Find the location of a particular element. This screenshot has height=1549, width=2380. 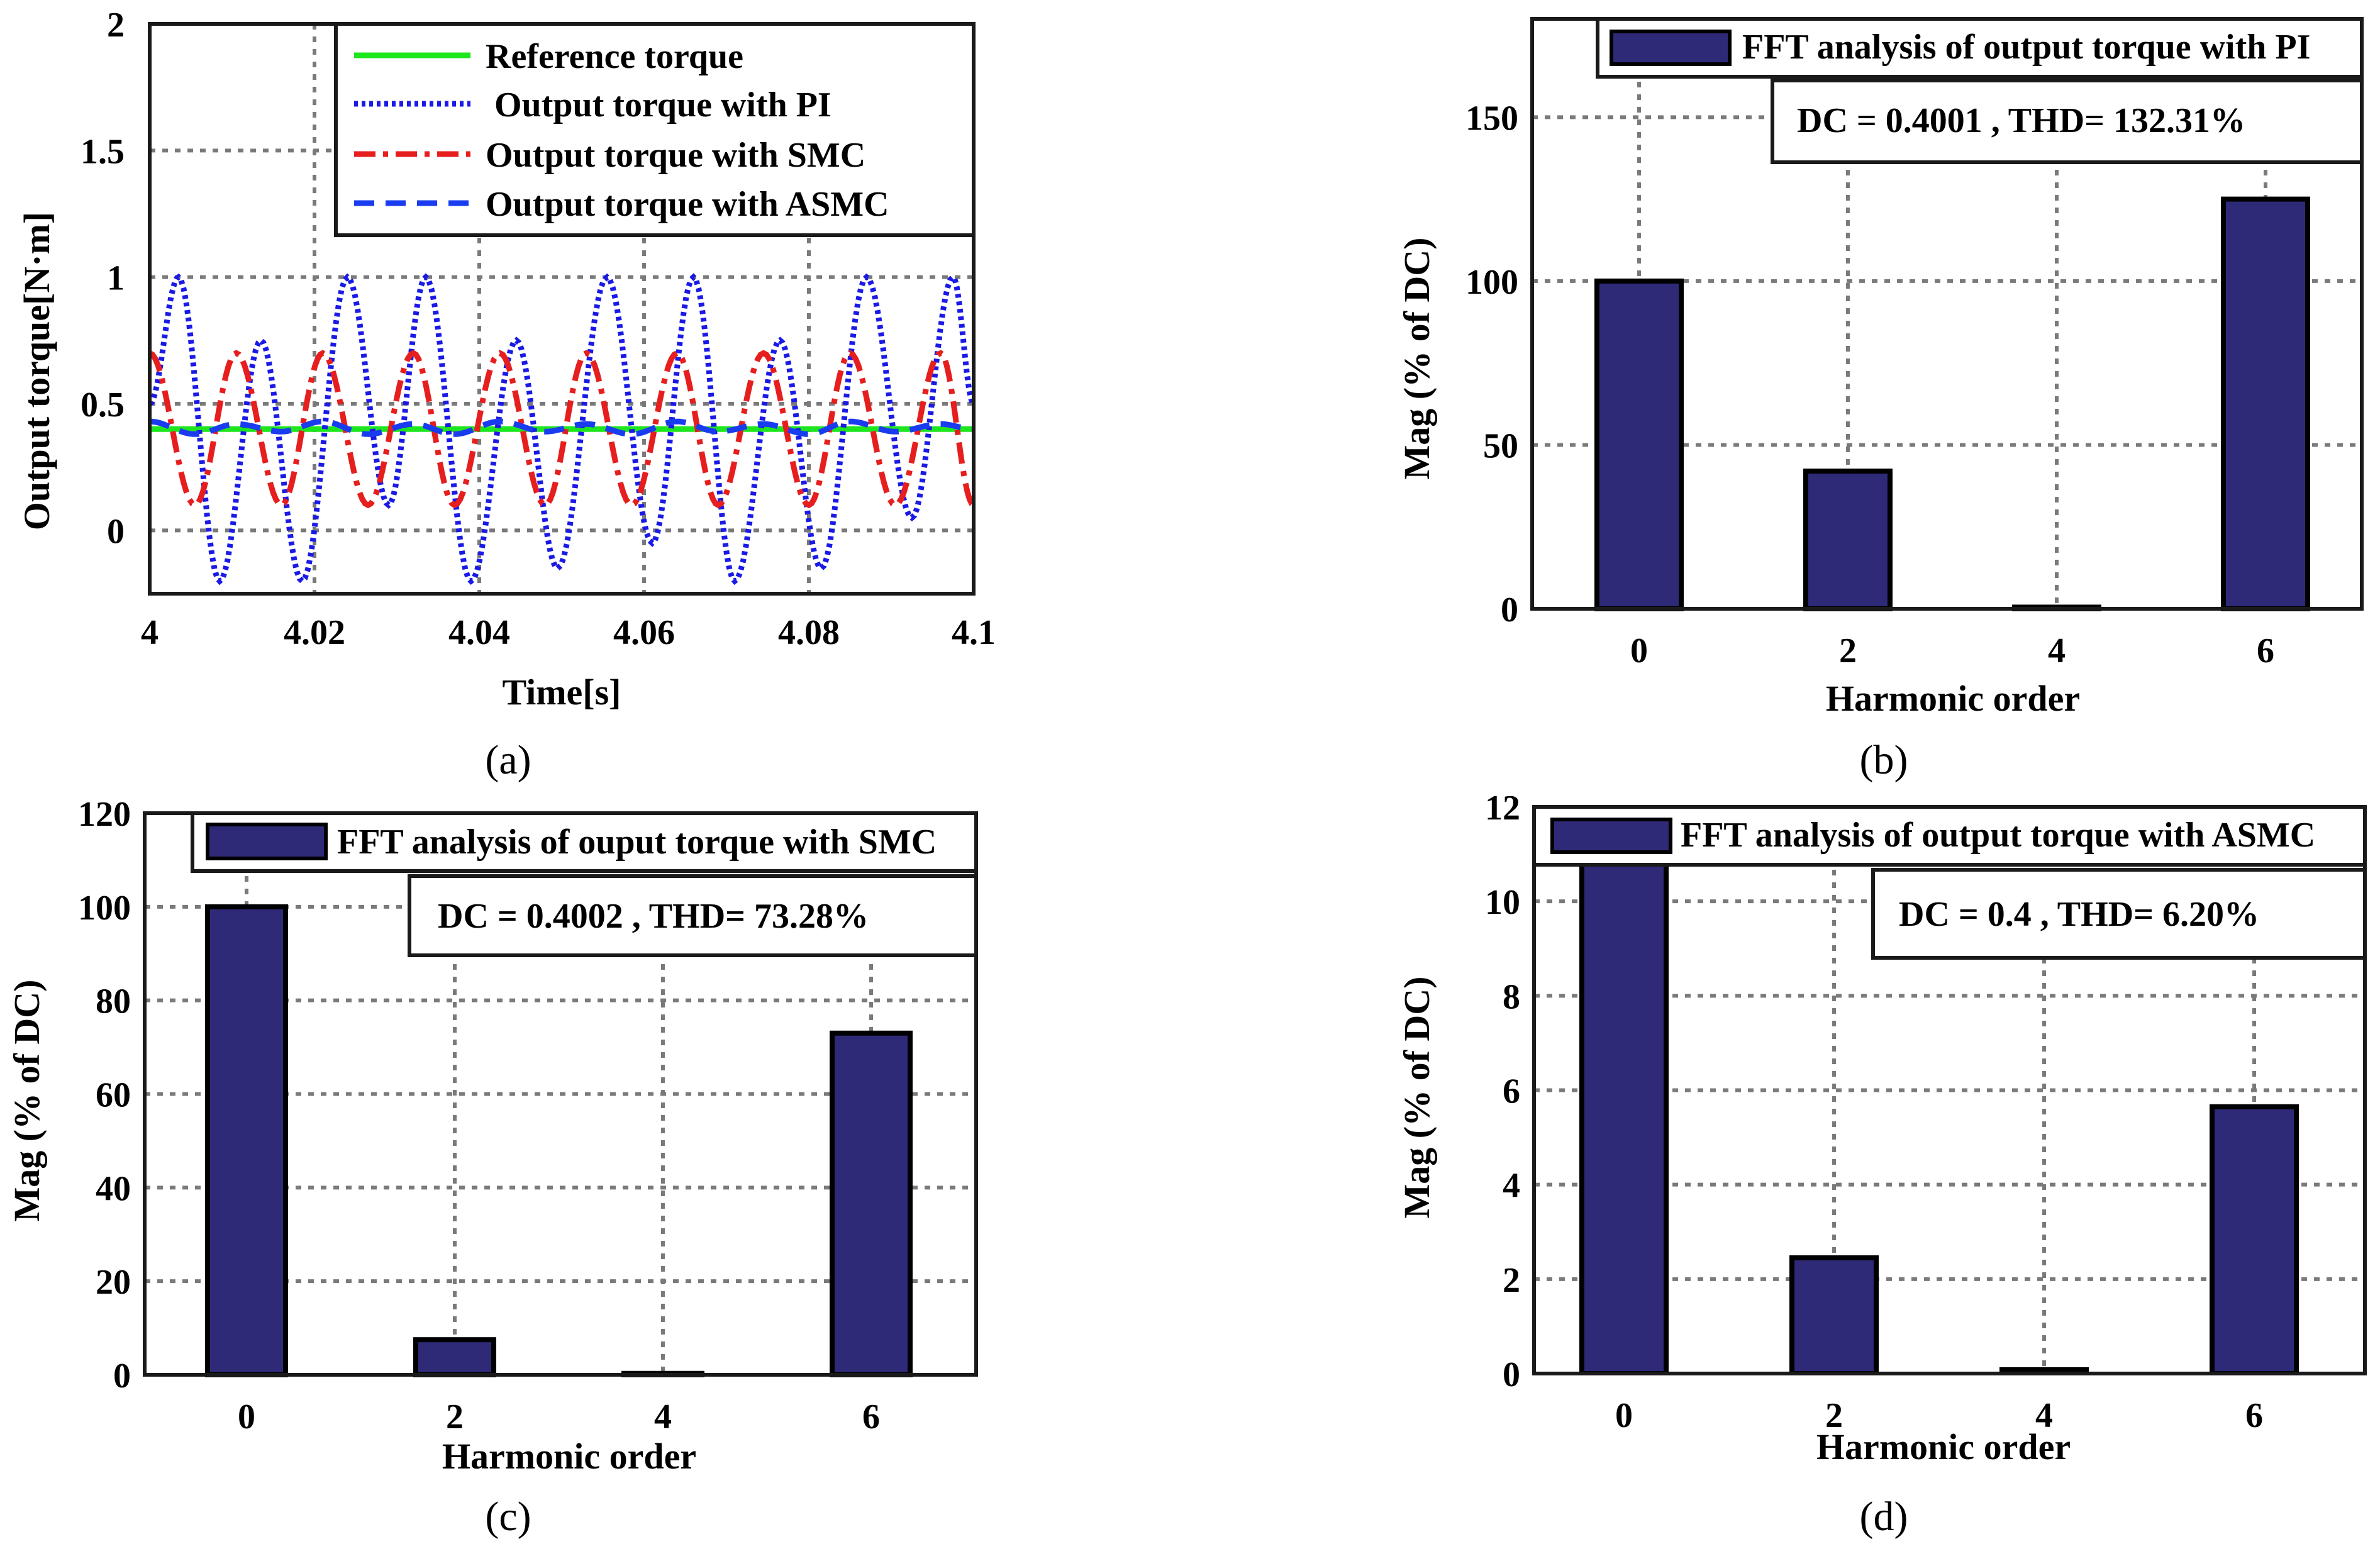

legend-label-smc: Output torque with SMC is located at coordinates (675, 155).